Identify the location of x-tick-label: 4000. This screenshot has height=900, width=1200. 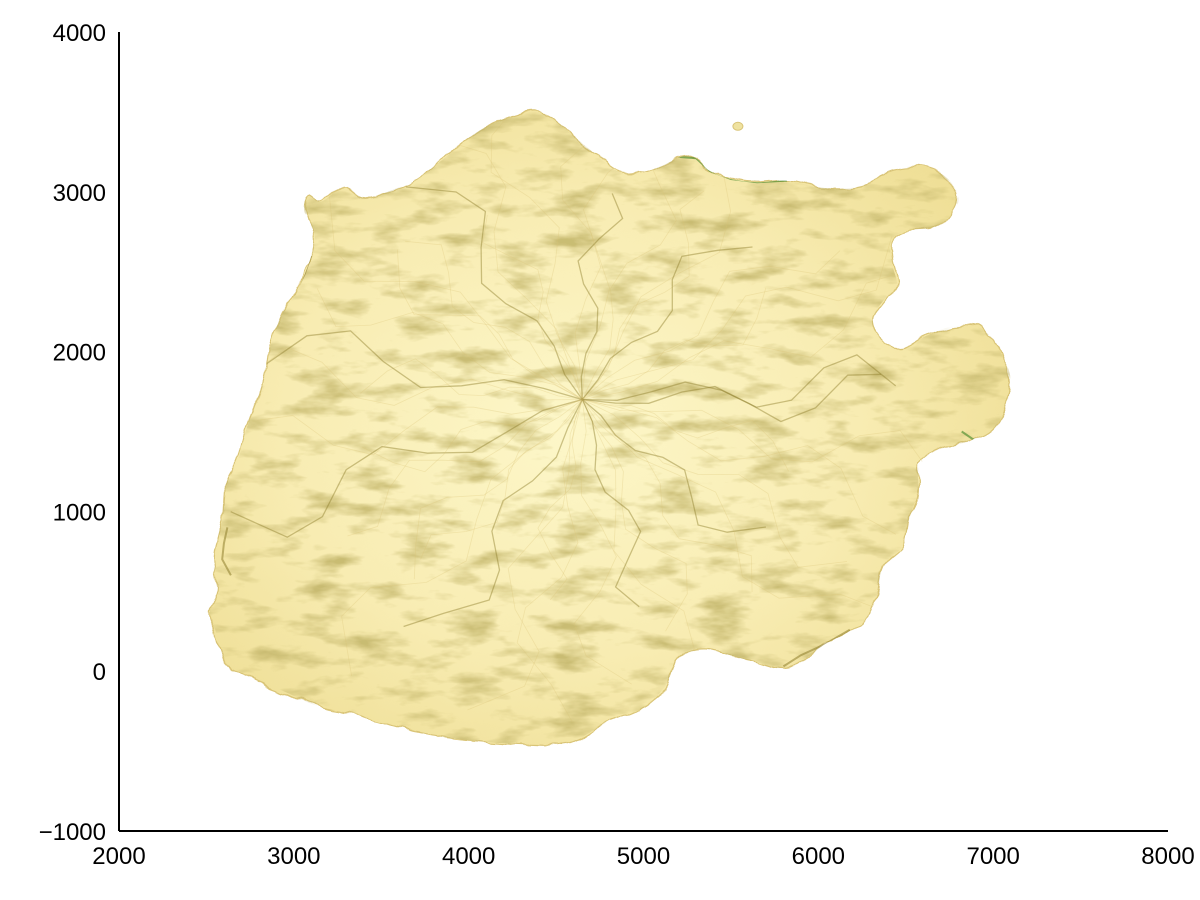
(468, 856).